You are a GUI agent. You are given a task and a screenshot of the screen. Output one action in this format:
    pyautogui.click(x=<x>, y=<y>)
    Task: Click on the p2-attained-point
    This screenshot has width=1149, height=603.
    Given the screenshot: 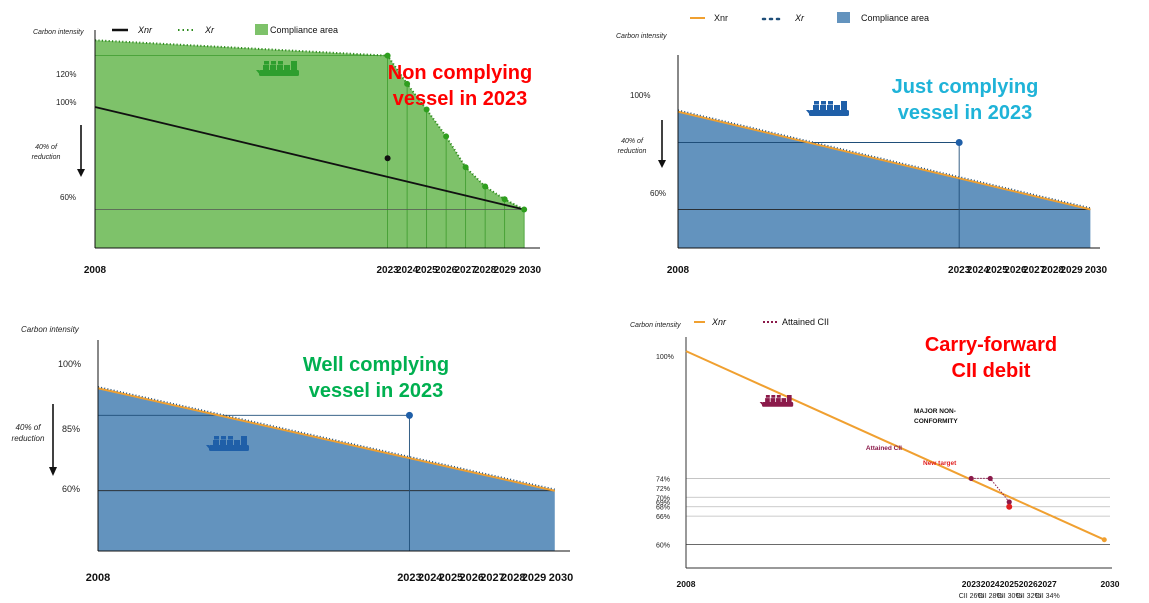 What is the action you would take?
    pyautogui.click(x=959, y=142)
    